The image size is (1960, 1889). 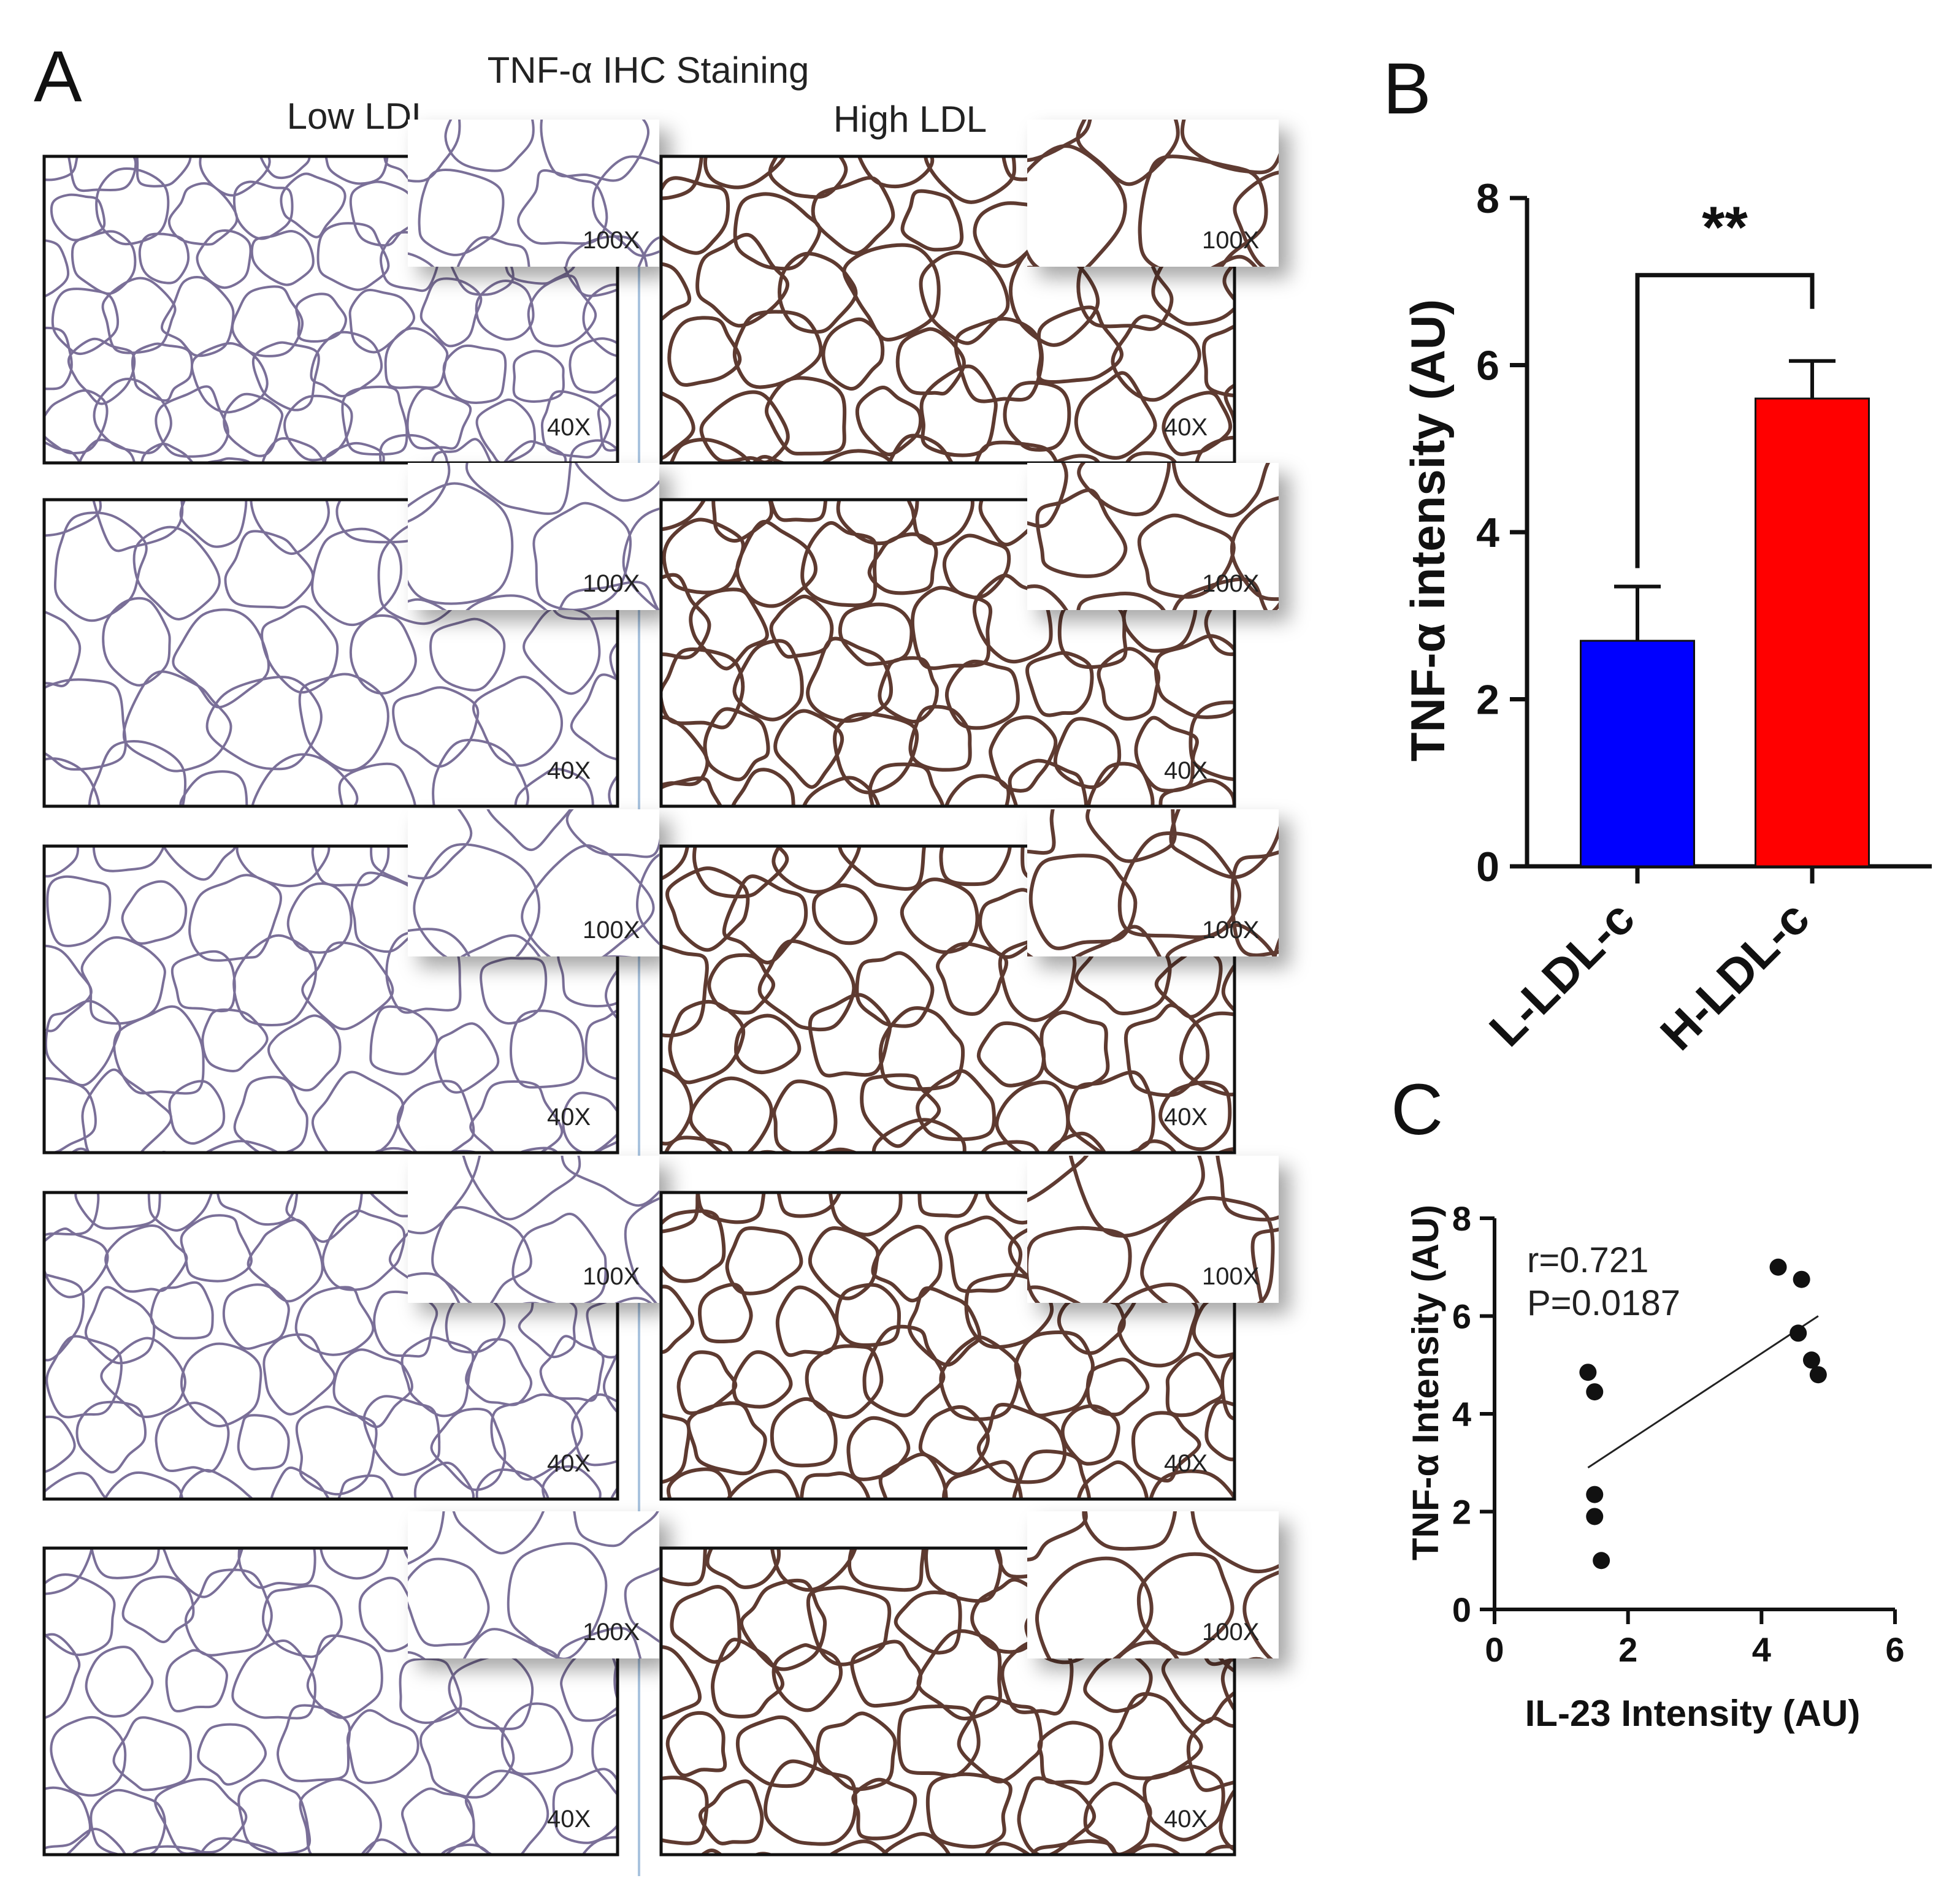 What do you see at coordinates (1461, 1609) in the screenshot?
I see `scatter-y-tick-label: 0` at bounding box center [1461, 1609].